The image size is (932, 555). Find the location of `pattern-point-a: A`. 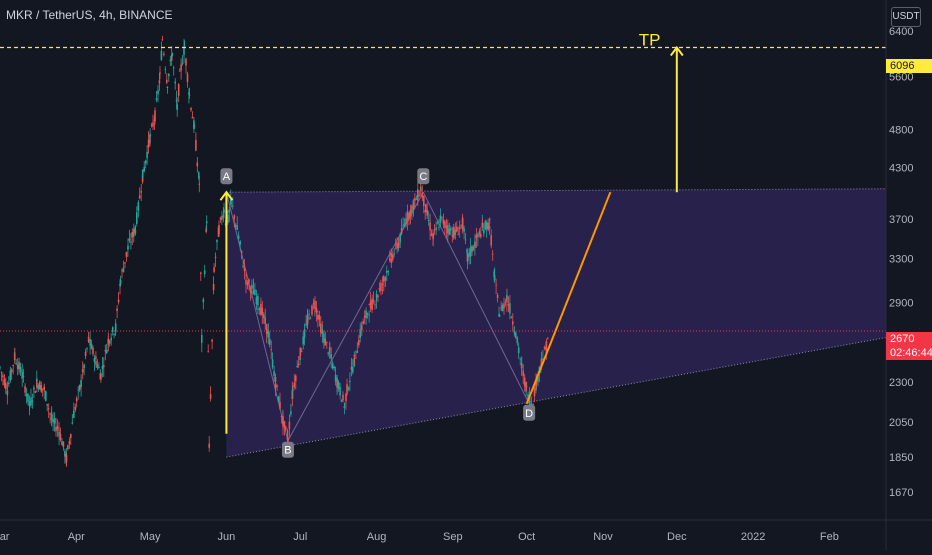

pattern-point-a: A is located at coordinates (227, 177).